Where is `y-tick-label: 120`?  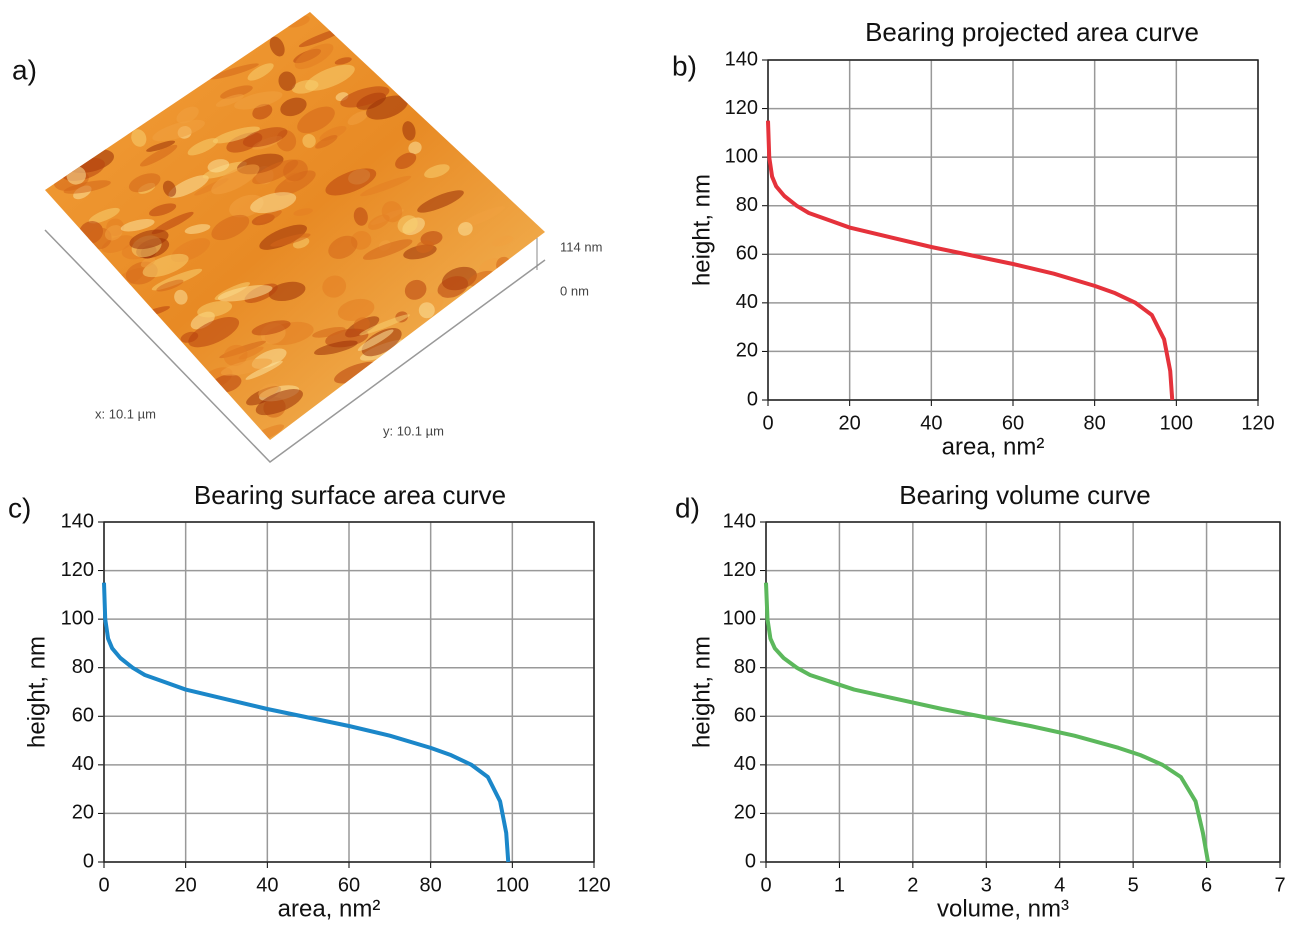
y-tick-label: 120 is located at coordinates (741, 108).